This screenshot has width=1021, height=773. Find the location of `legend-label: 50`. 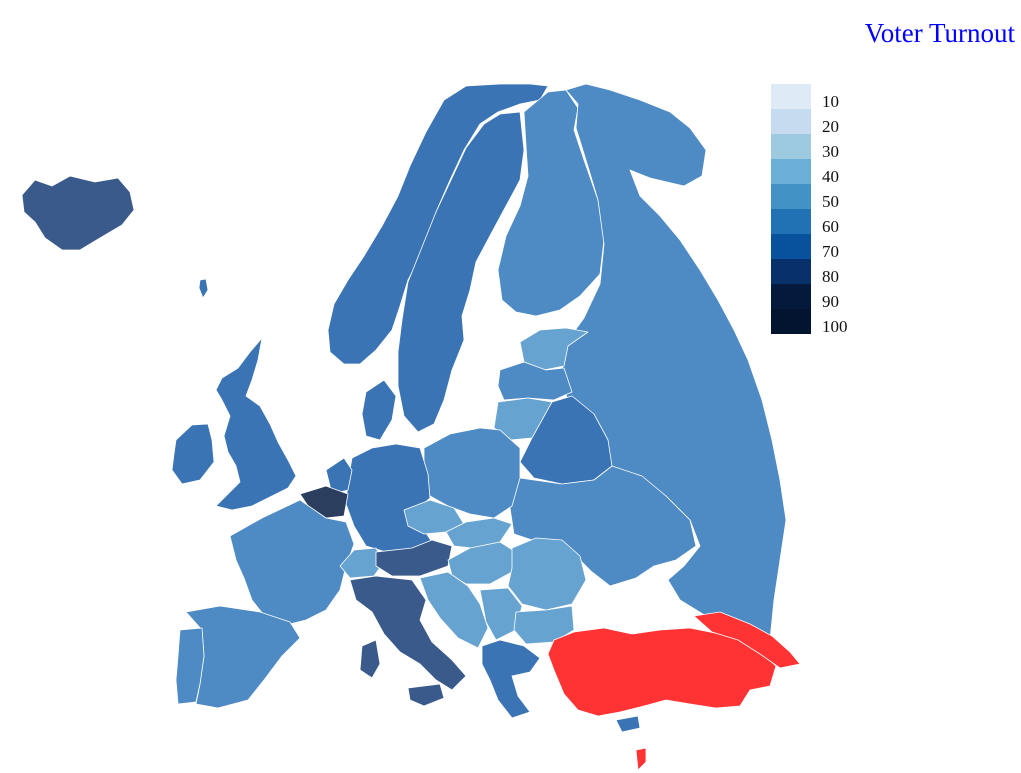

legend-label: 50 is located at coordinates (830, 201).